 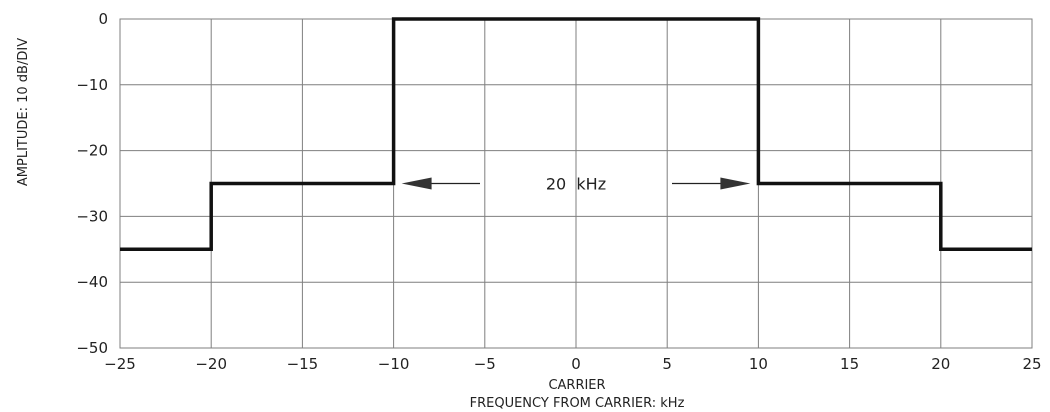 What do you see at coordinates (735, 184) in the screenshot?
I see `annotation-arrow-right-head` at bounding box center [735, 184].